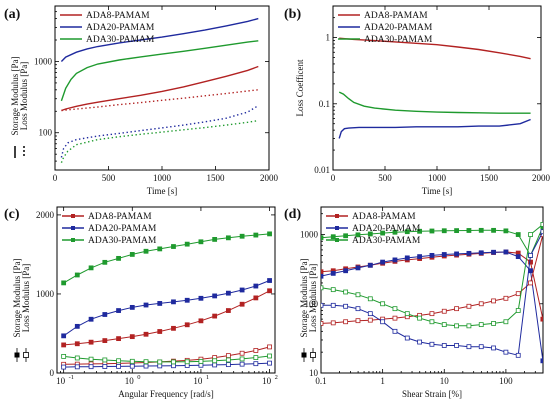 The width and height of the screenshot is (550, 410). Describe the element at coordinates (437, 178) in the screenshot. I see `x-tick-label: 1000` at that location.